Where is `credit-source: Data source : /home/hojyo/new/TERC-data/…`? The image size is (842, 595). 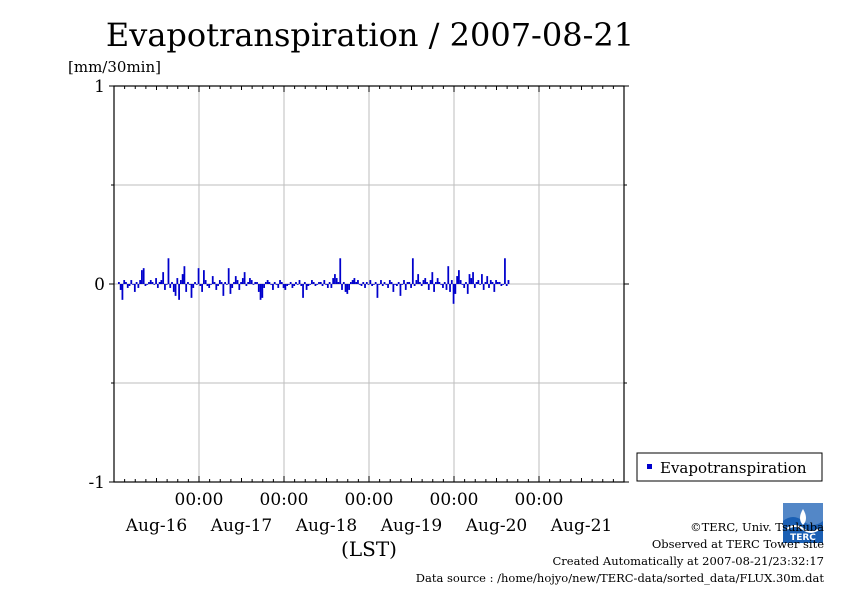 credit-source: Data source : /home/hojyo/new/TERC-data/… is located at coordinates (619, 578).